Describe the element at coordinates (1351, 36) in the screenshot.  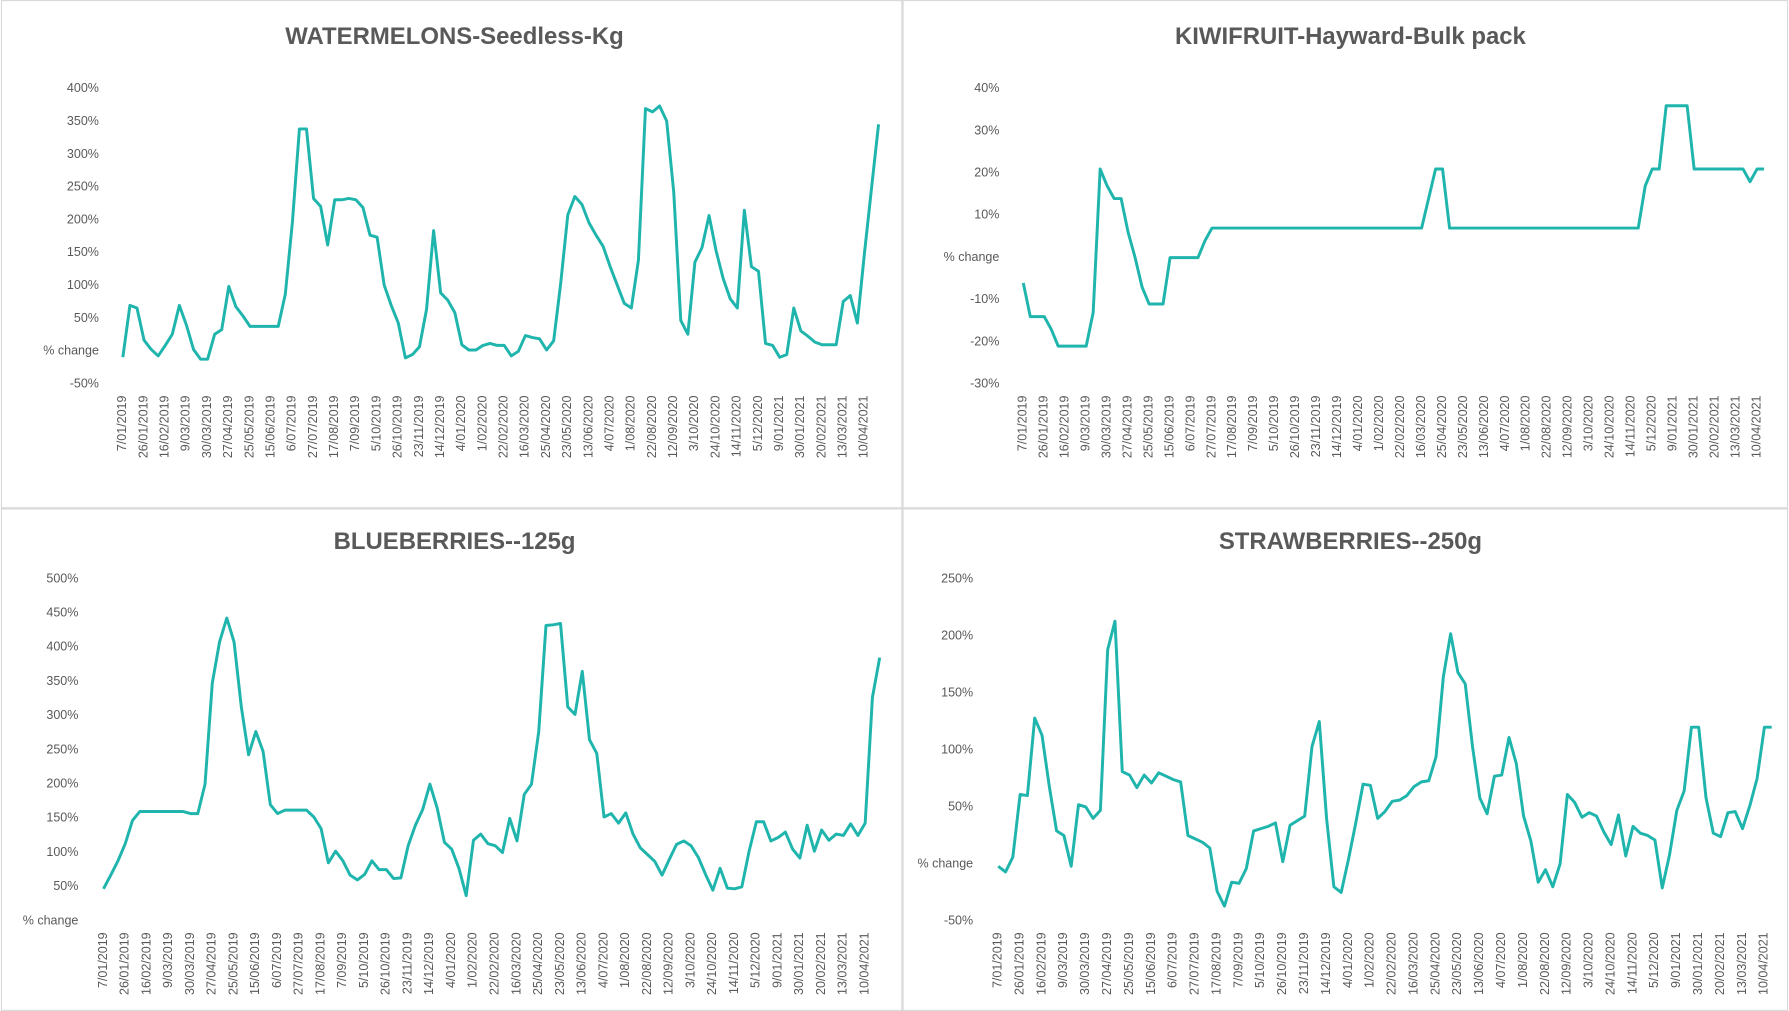
I see `chart-title: KIWIFRUIT-Hayward-Bulk pack` at that location.